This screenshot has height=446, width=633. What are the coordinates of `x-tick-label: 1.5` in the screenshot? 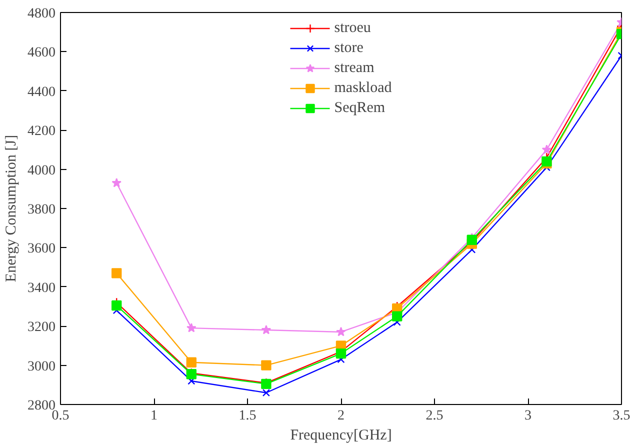 It's located at (247, 416).